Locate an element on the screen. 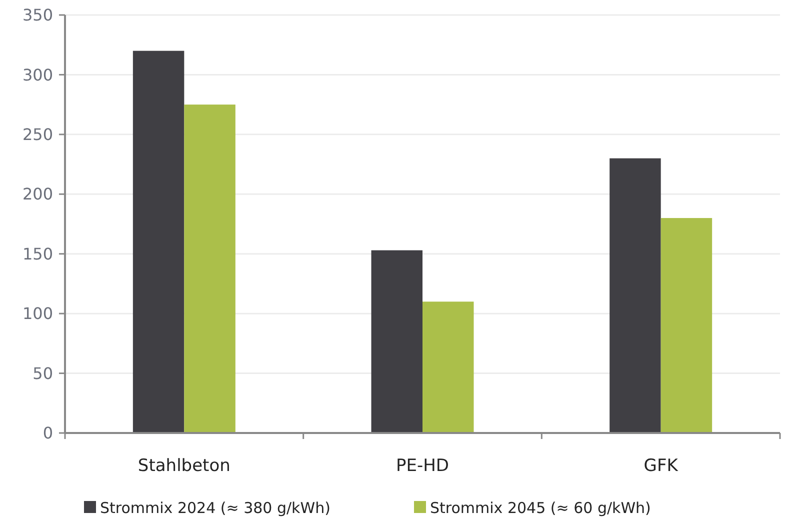  x-tick-label: GFK is located at coordinates (661, 466).